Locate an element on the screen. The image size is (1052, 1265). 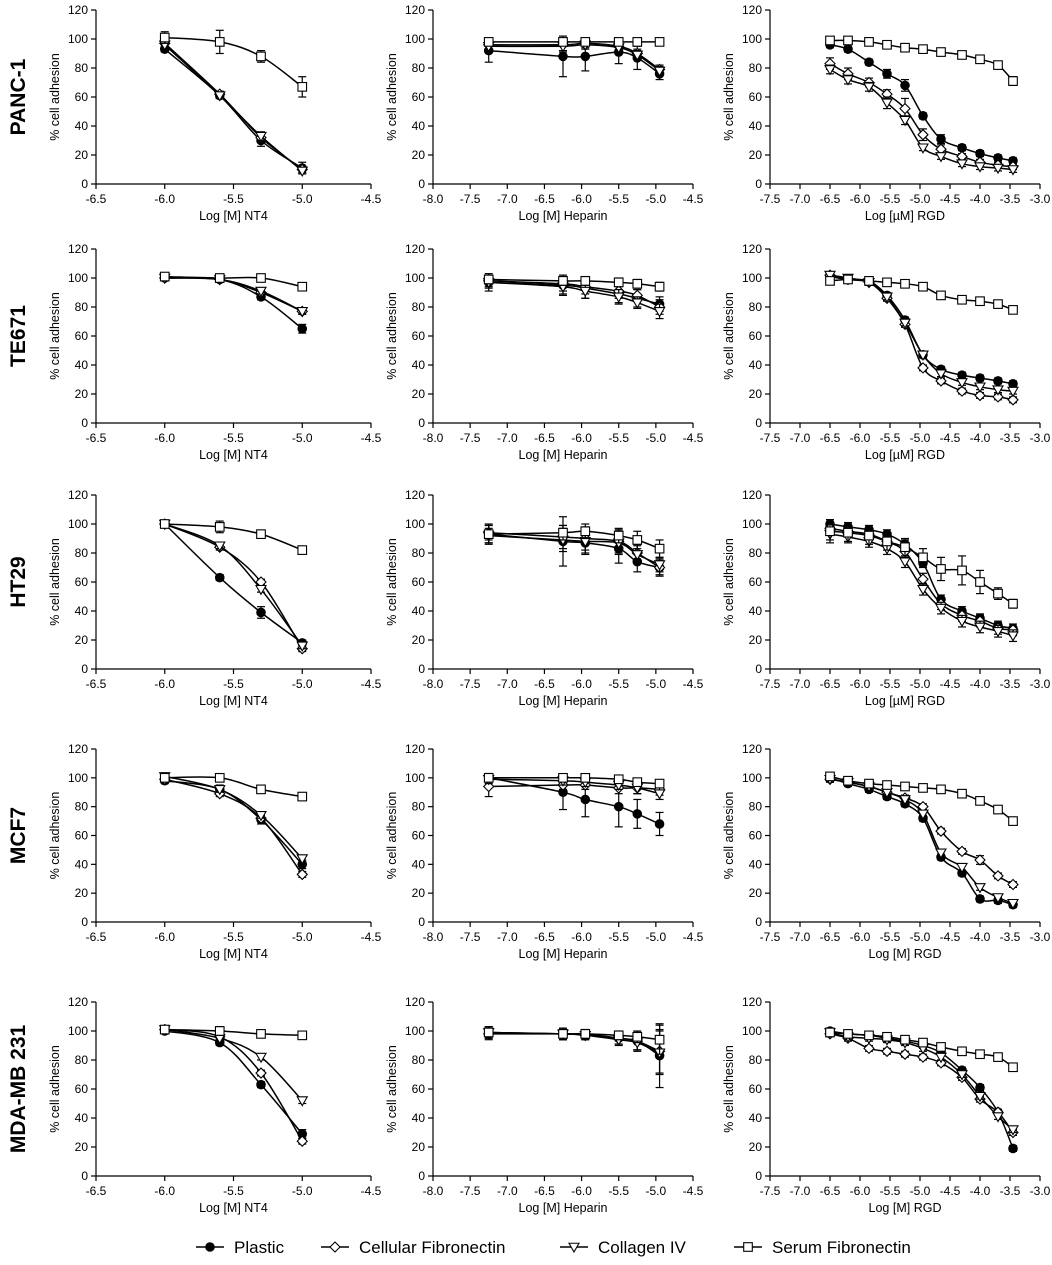
series-collagen-iv is located at coordinates (233, 1066).